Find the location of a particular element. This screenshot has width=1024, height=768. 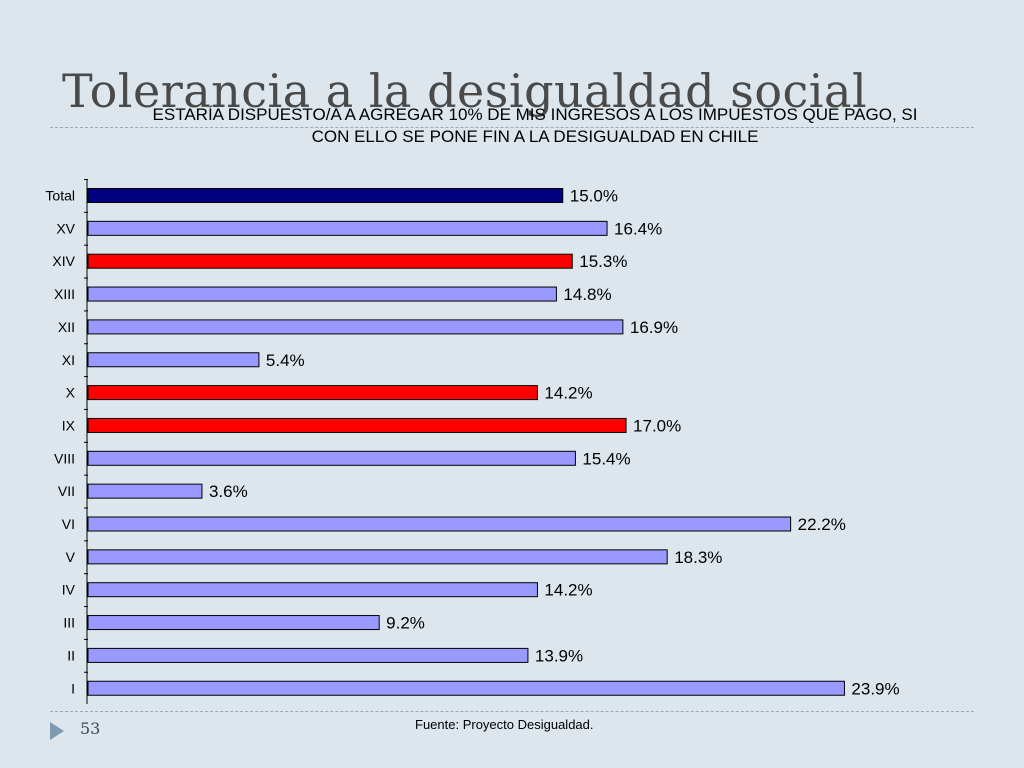

category-label: XI is located at coordinates (68, 360).